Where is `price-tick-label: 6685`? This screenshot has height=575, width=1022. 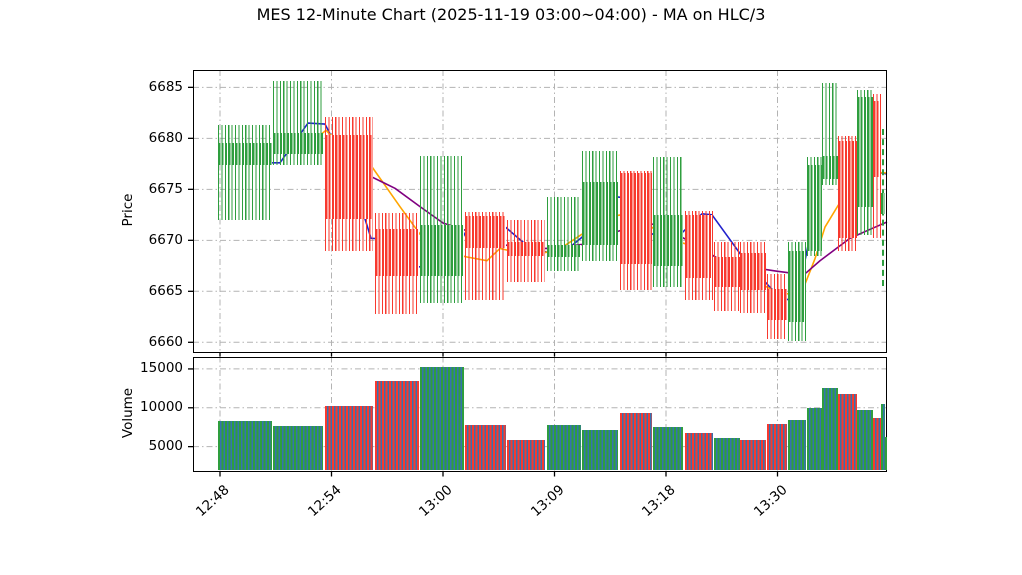 price-tick-label: 6685 is located at coordinates (165, 86).